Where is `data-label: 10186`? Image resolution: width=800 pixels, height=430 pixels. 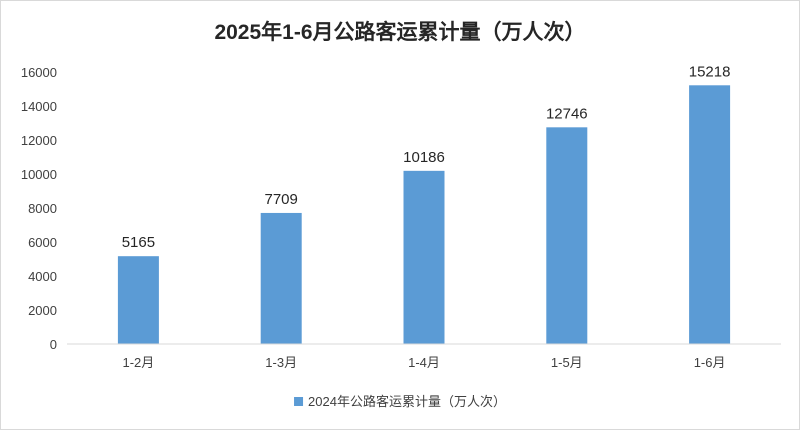 data-label: 10186 is located at coordinates (424, 157).